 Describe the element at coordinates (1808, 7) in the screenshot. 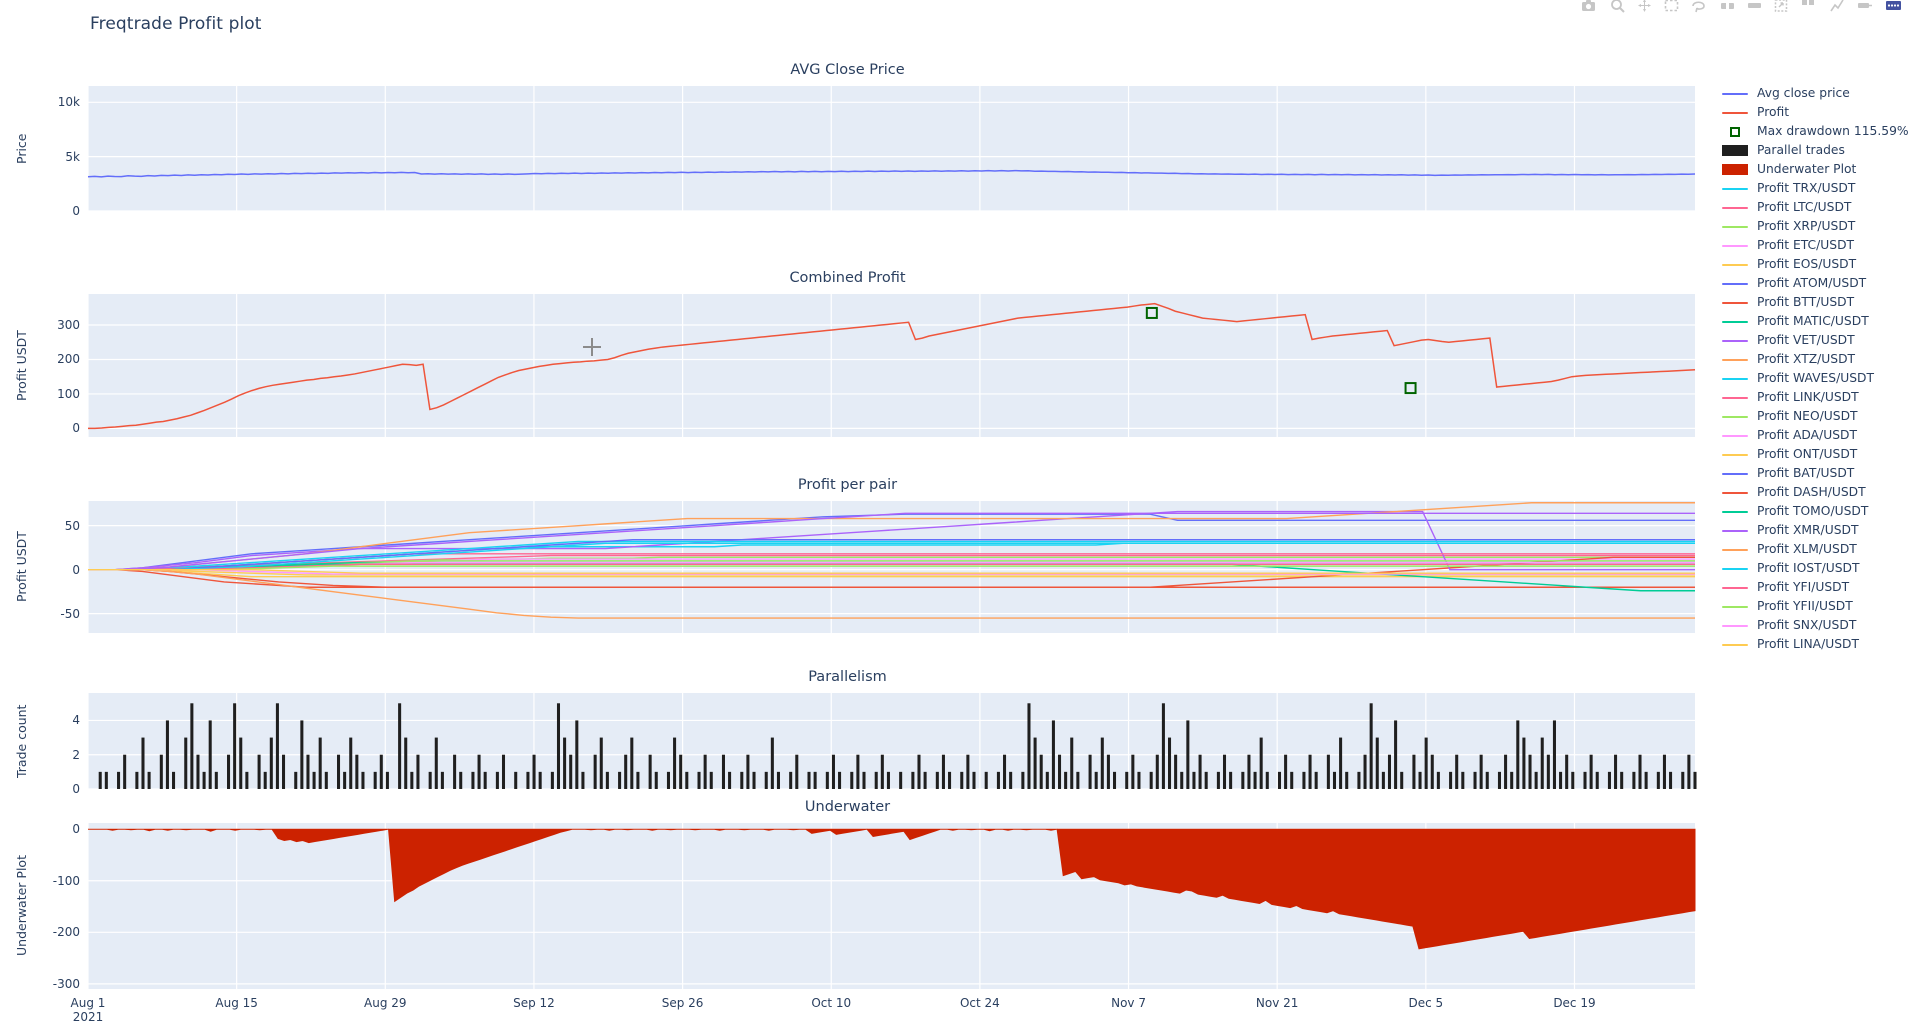

I see `reset-axes-icon` at that location.